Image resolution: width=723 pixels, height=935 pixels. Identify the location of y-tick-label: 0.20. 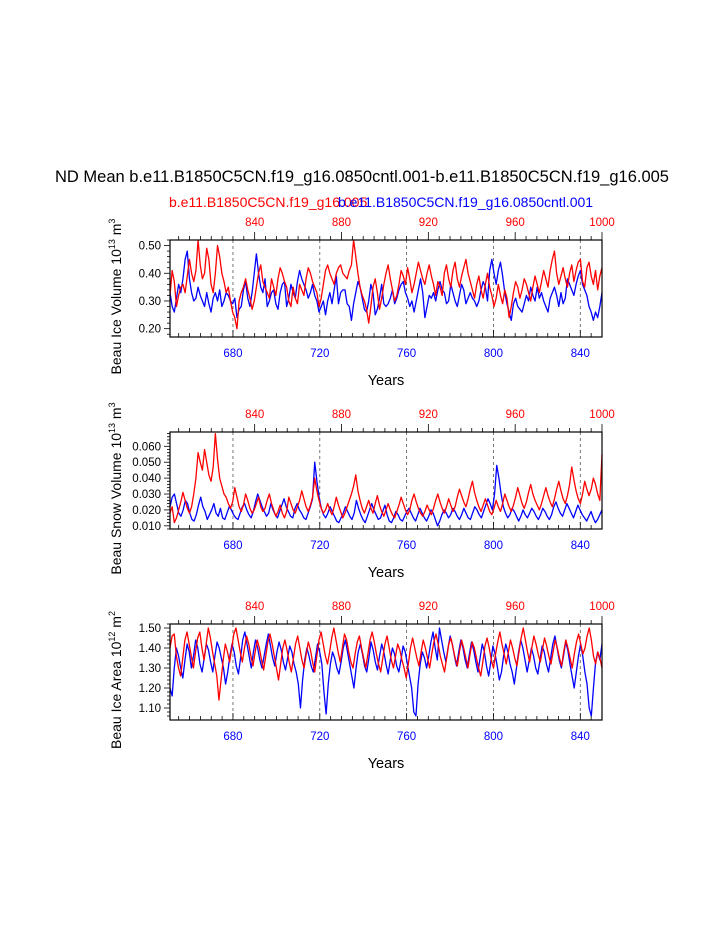
(150, 330).